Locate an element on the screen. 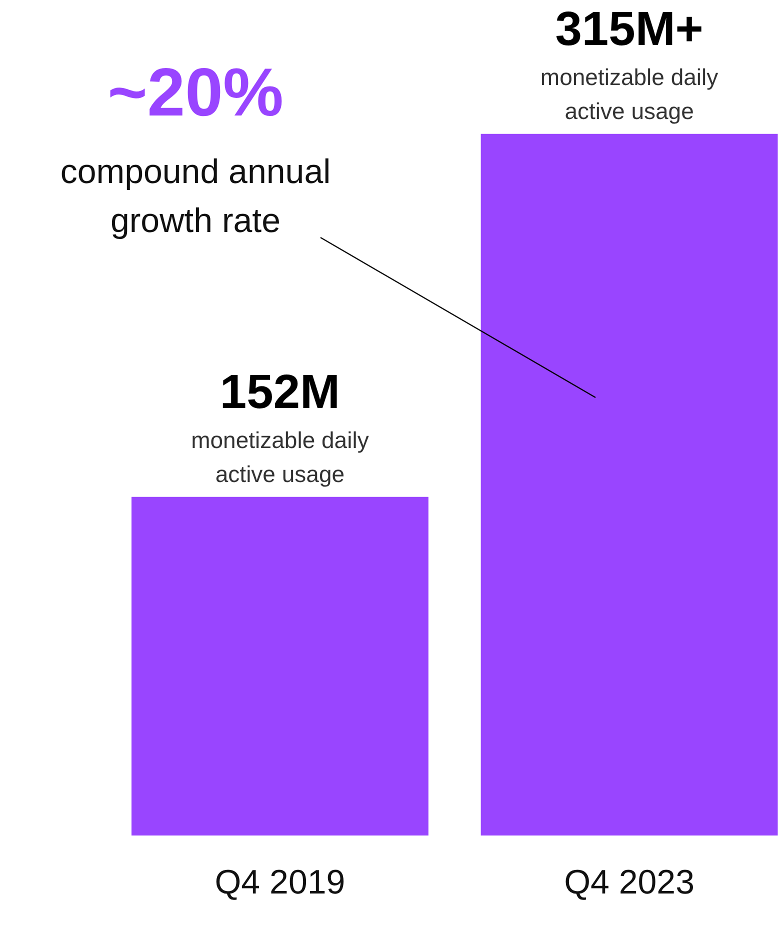 The image size is (779, 943). x-tick-label: Q4 2023 is located at coordinates (629, 883).